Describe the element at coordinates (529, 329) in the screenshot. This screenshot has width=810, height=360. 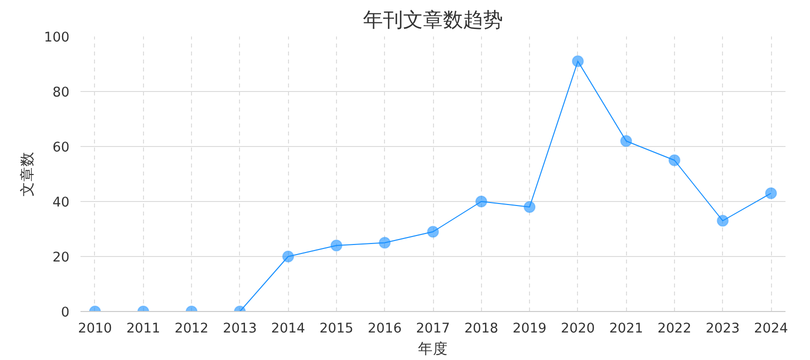
I see `x-tick-label: 2019` at that location.